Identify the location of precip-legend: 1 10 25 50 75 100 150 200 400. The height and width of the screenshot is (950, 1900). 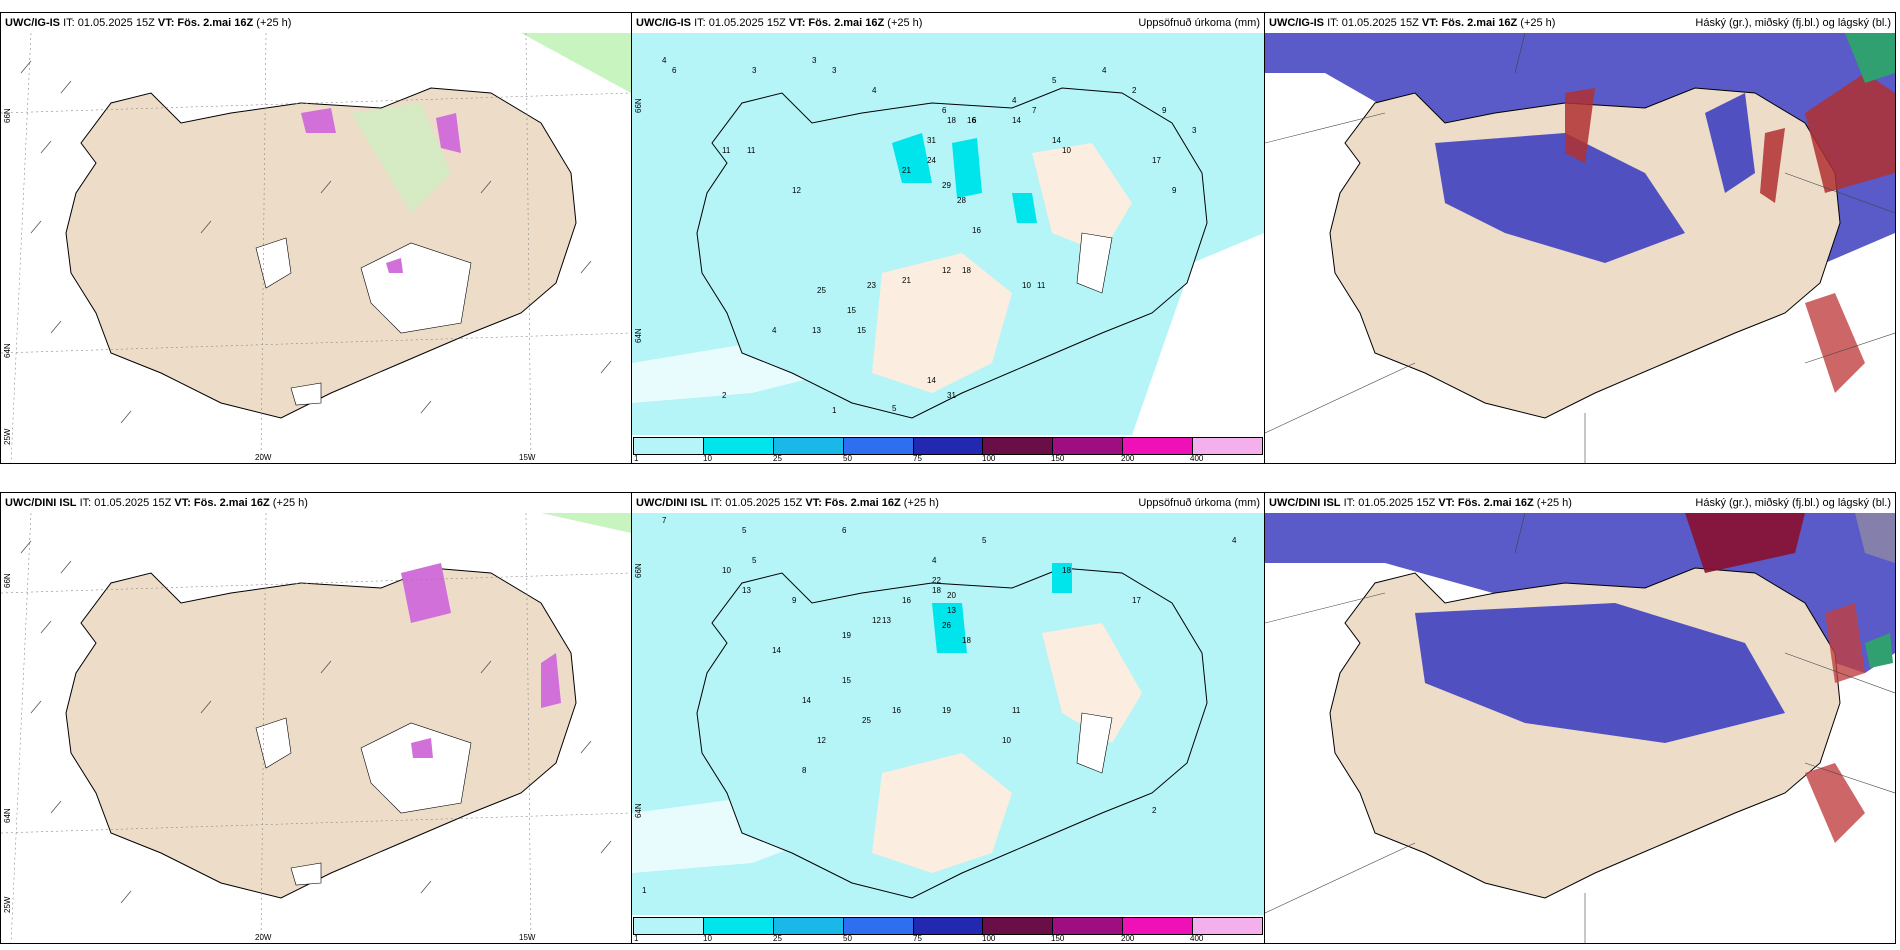
(948, 929).